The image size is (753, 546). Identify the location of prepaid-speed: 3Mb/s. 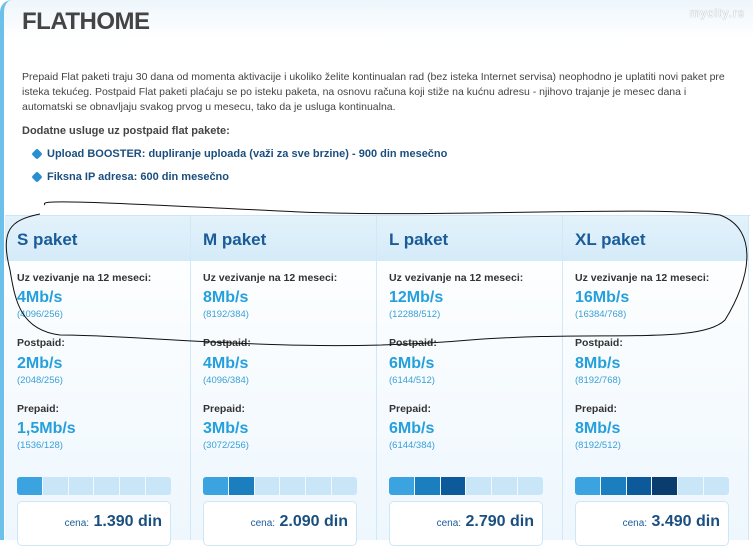
(226, 428).